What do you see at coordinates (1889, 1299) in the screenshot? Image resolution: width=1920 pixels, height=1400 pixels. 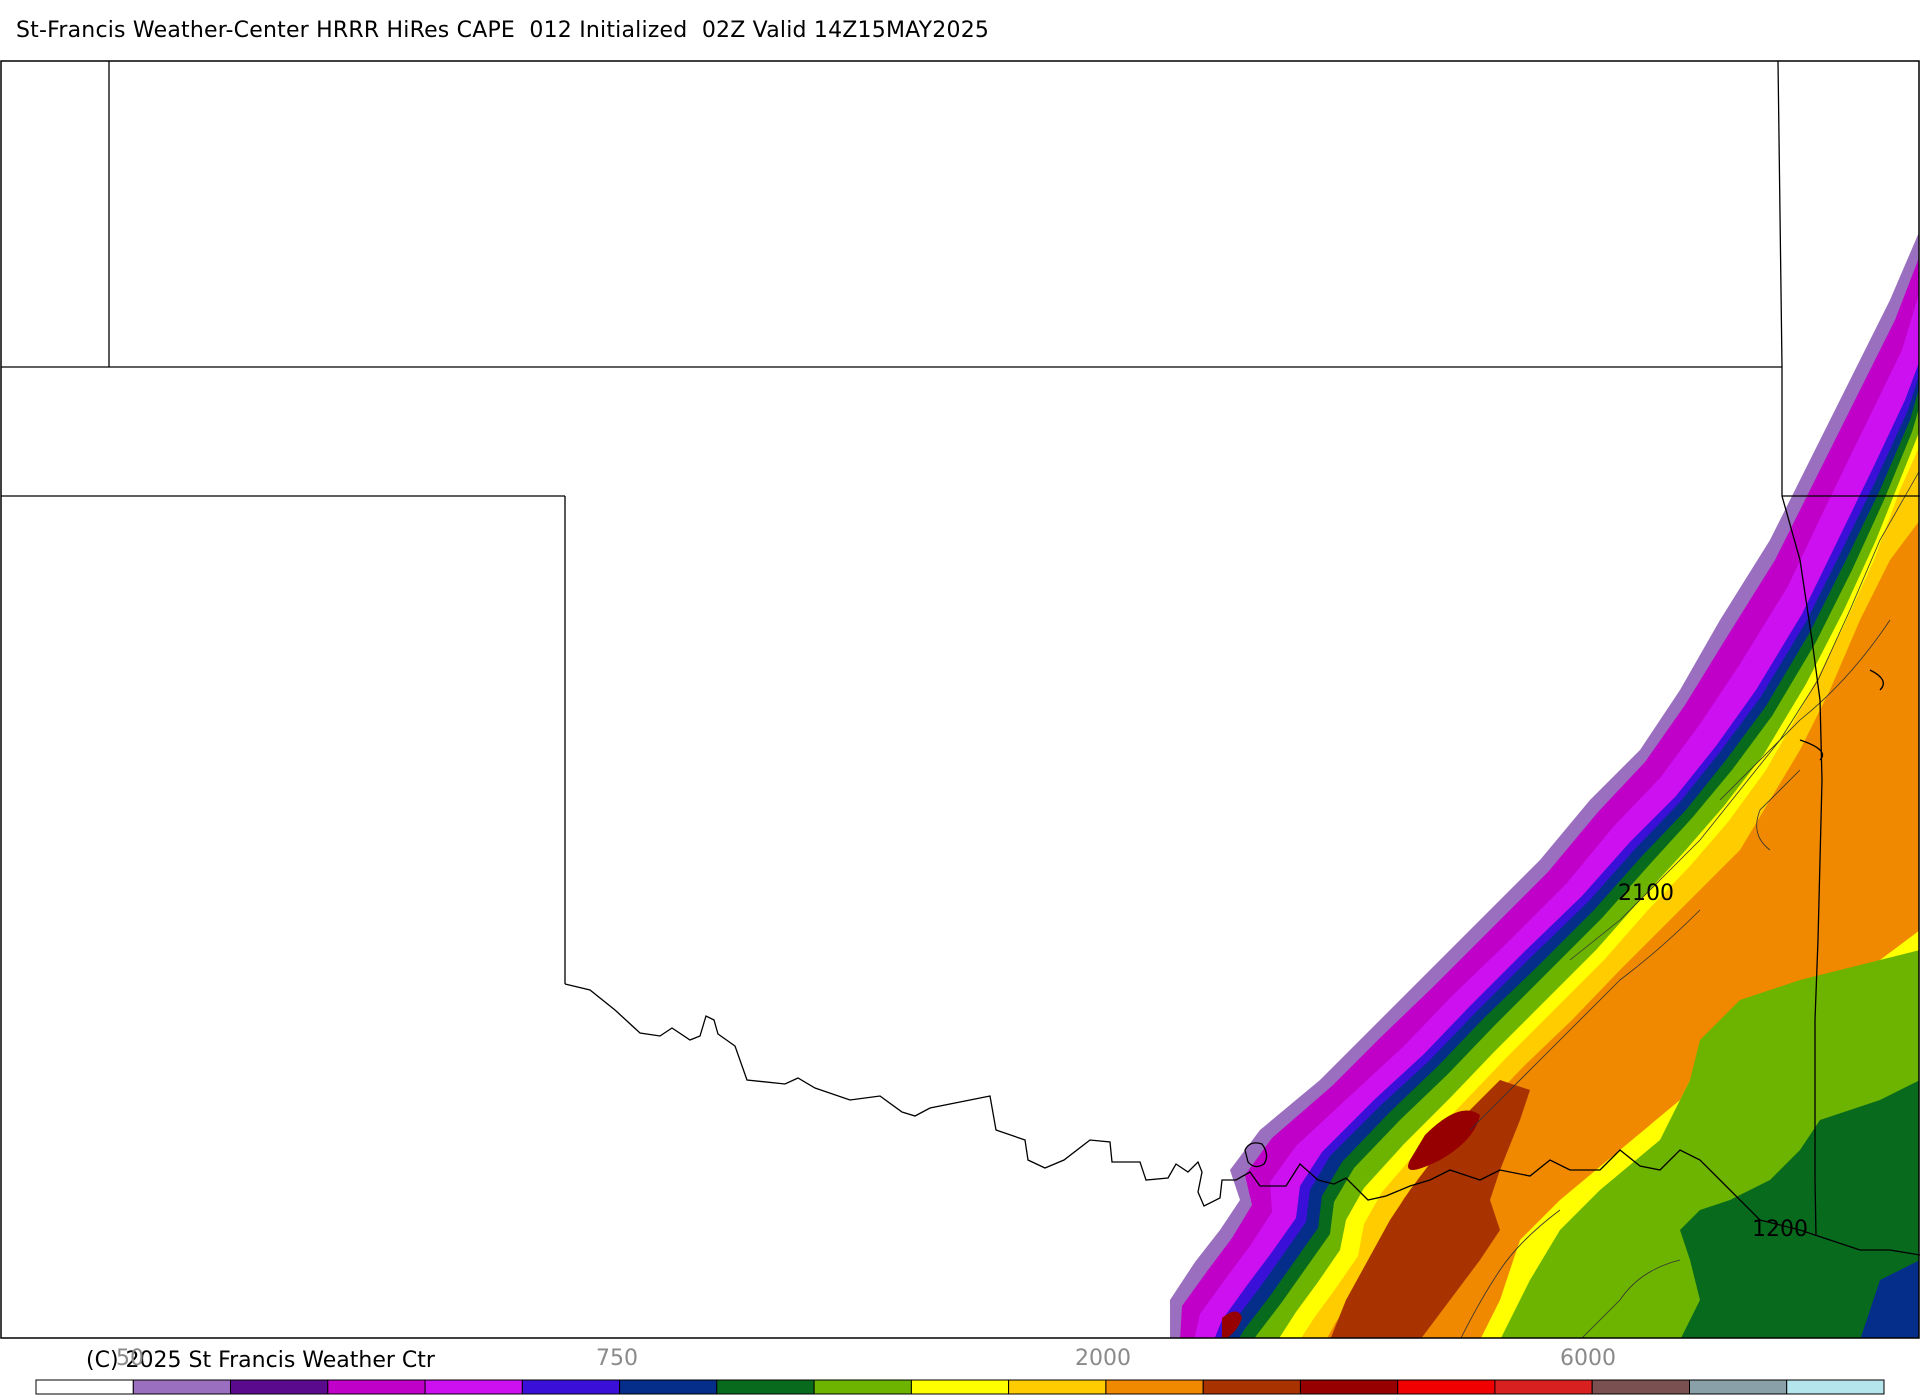 I see `cape-band-900-se` at bounding box center [1889, 1299].